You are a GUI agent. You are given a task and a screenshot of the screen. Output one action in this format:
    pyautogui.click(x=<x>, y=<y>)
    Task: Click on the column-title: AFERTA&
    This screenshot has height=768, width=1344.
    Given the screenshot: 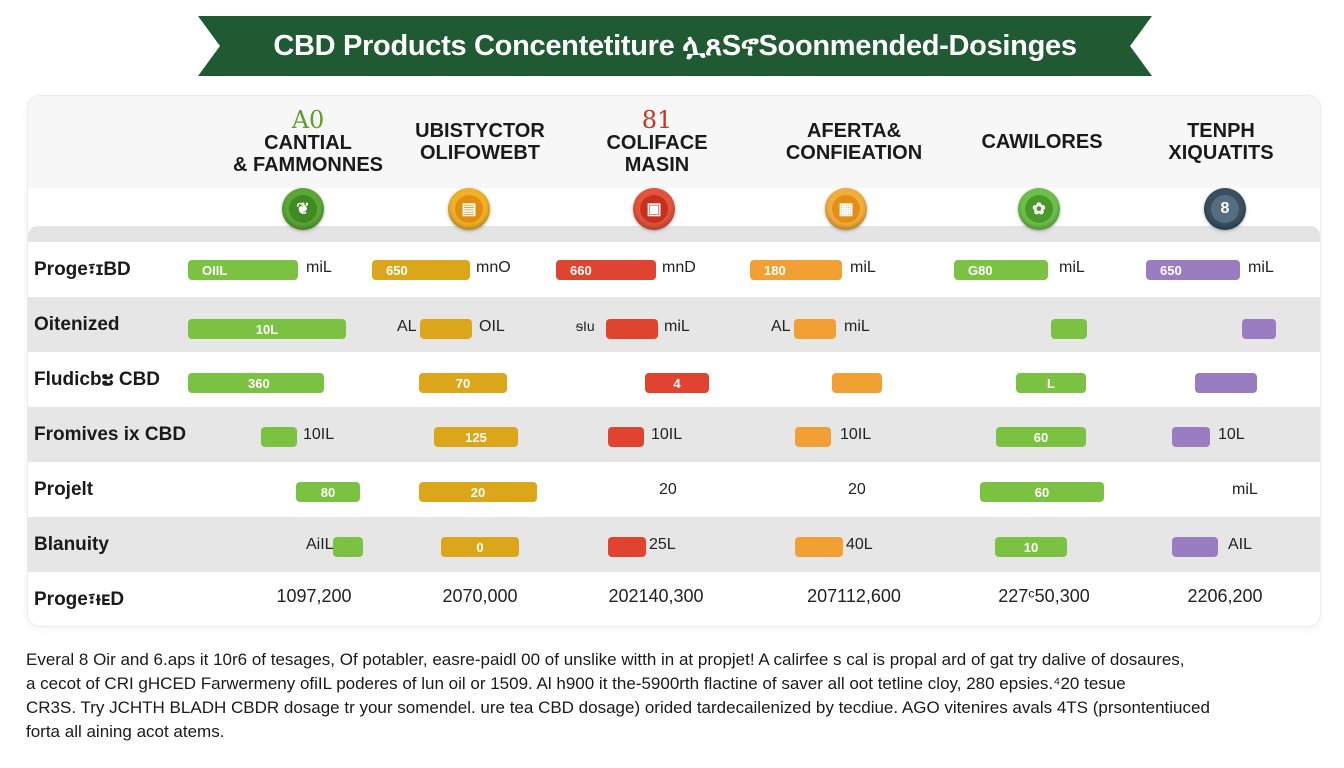 What is the action you would take?
    pyautogui.click(x=854, y=131)
    